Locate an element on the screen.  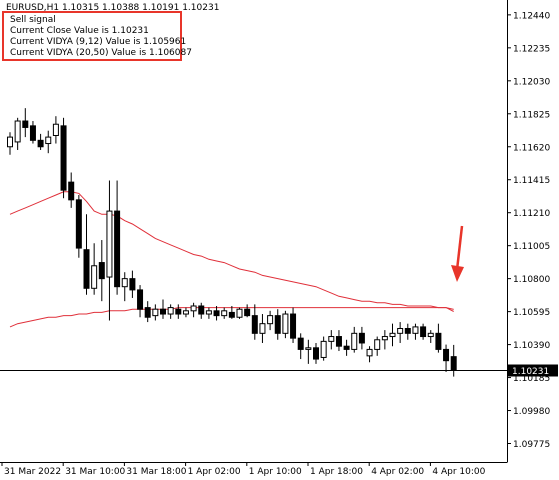
arrow-head is located at coordinates (457, 273).